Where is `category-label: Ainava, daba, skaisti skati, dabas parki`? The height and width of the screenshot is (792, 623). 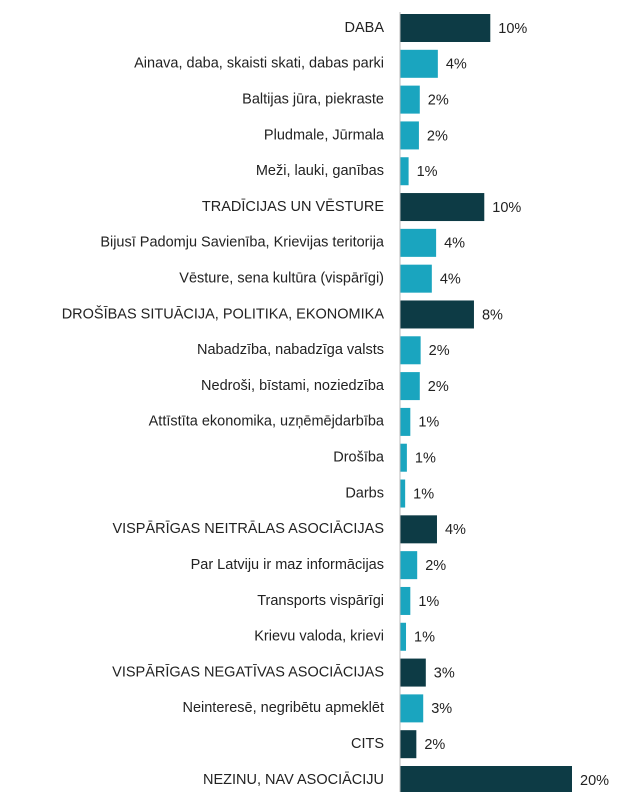 category-label: Ainava, daba, skaisti skati, dabas parki is located at coordinates (259, 64).